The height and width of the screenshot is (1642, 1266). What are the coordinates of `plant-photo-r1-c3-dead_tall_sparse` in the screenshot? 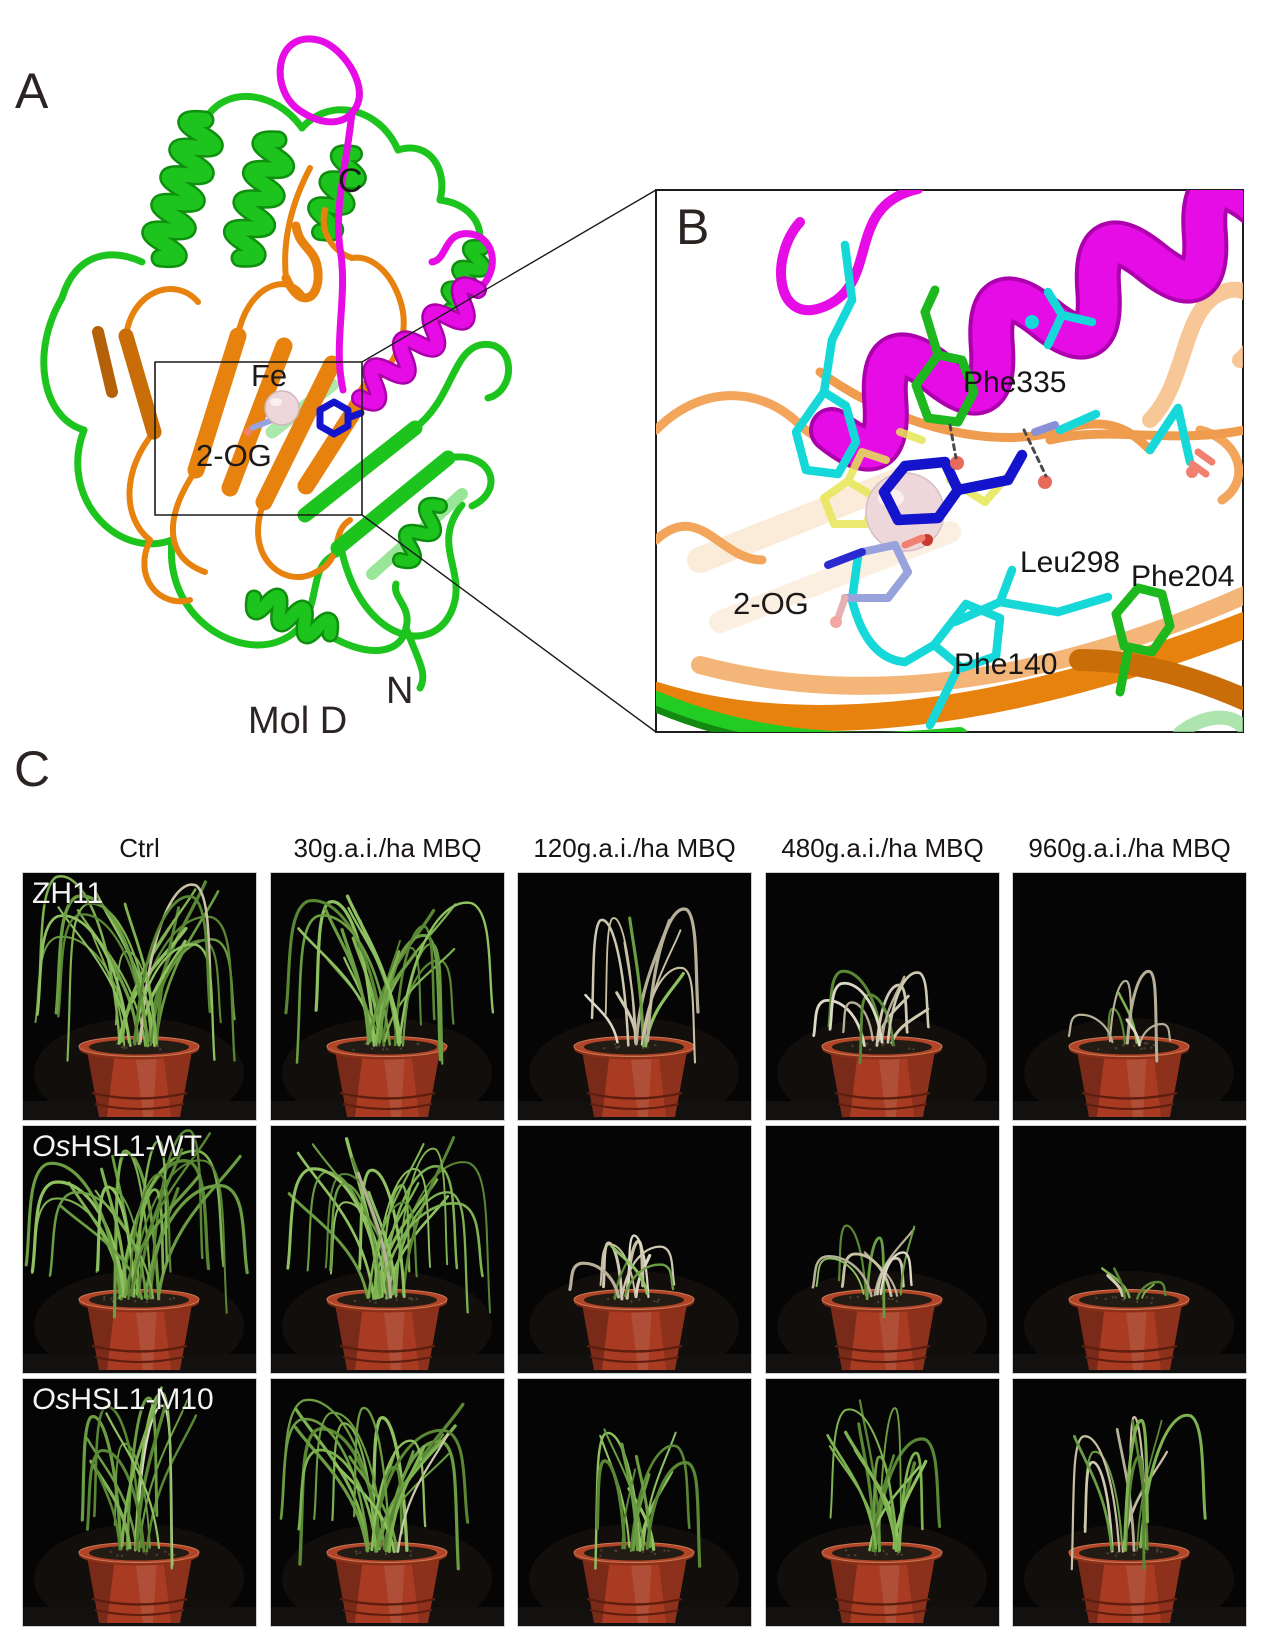 It's located at (634, 996).